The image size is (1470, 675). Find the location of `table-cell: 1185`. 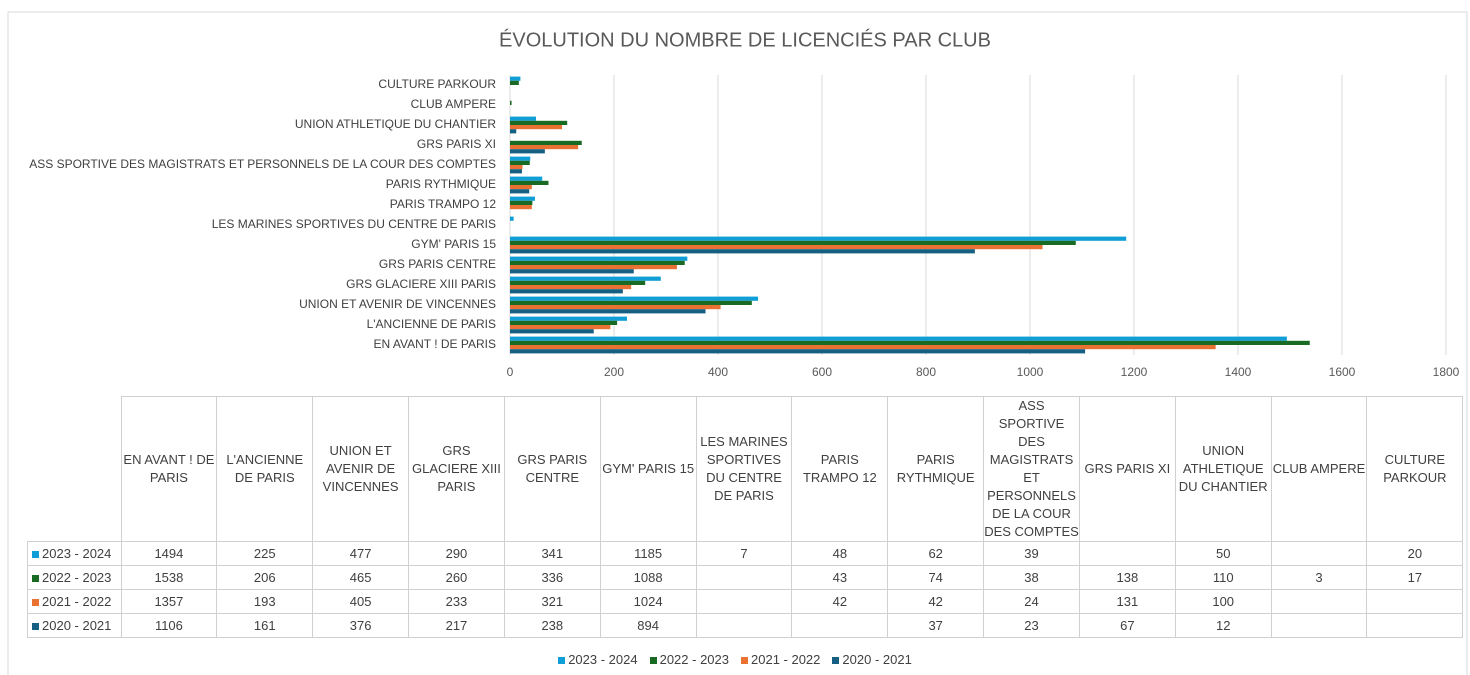

table-cell: 1185 is located at coordinates (648, 553).